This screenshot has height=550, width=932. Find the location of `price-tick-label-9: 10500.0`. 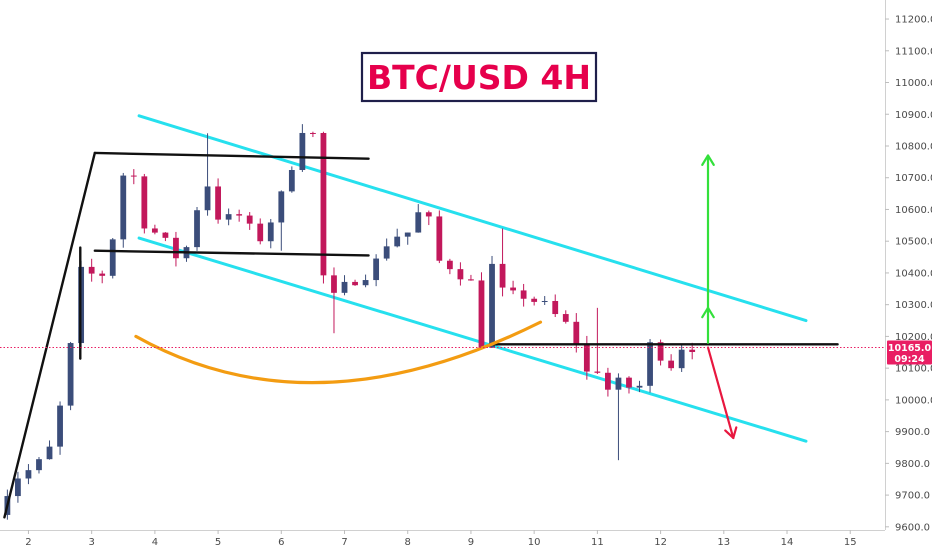

price-tick-label-9: 10500.0 is located at coordinates (913, 242).